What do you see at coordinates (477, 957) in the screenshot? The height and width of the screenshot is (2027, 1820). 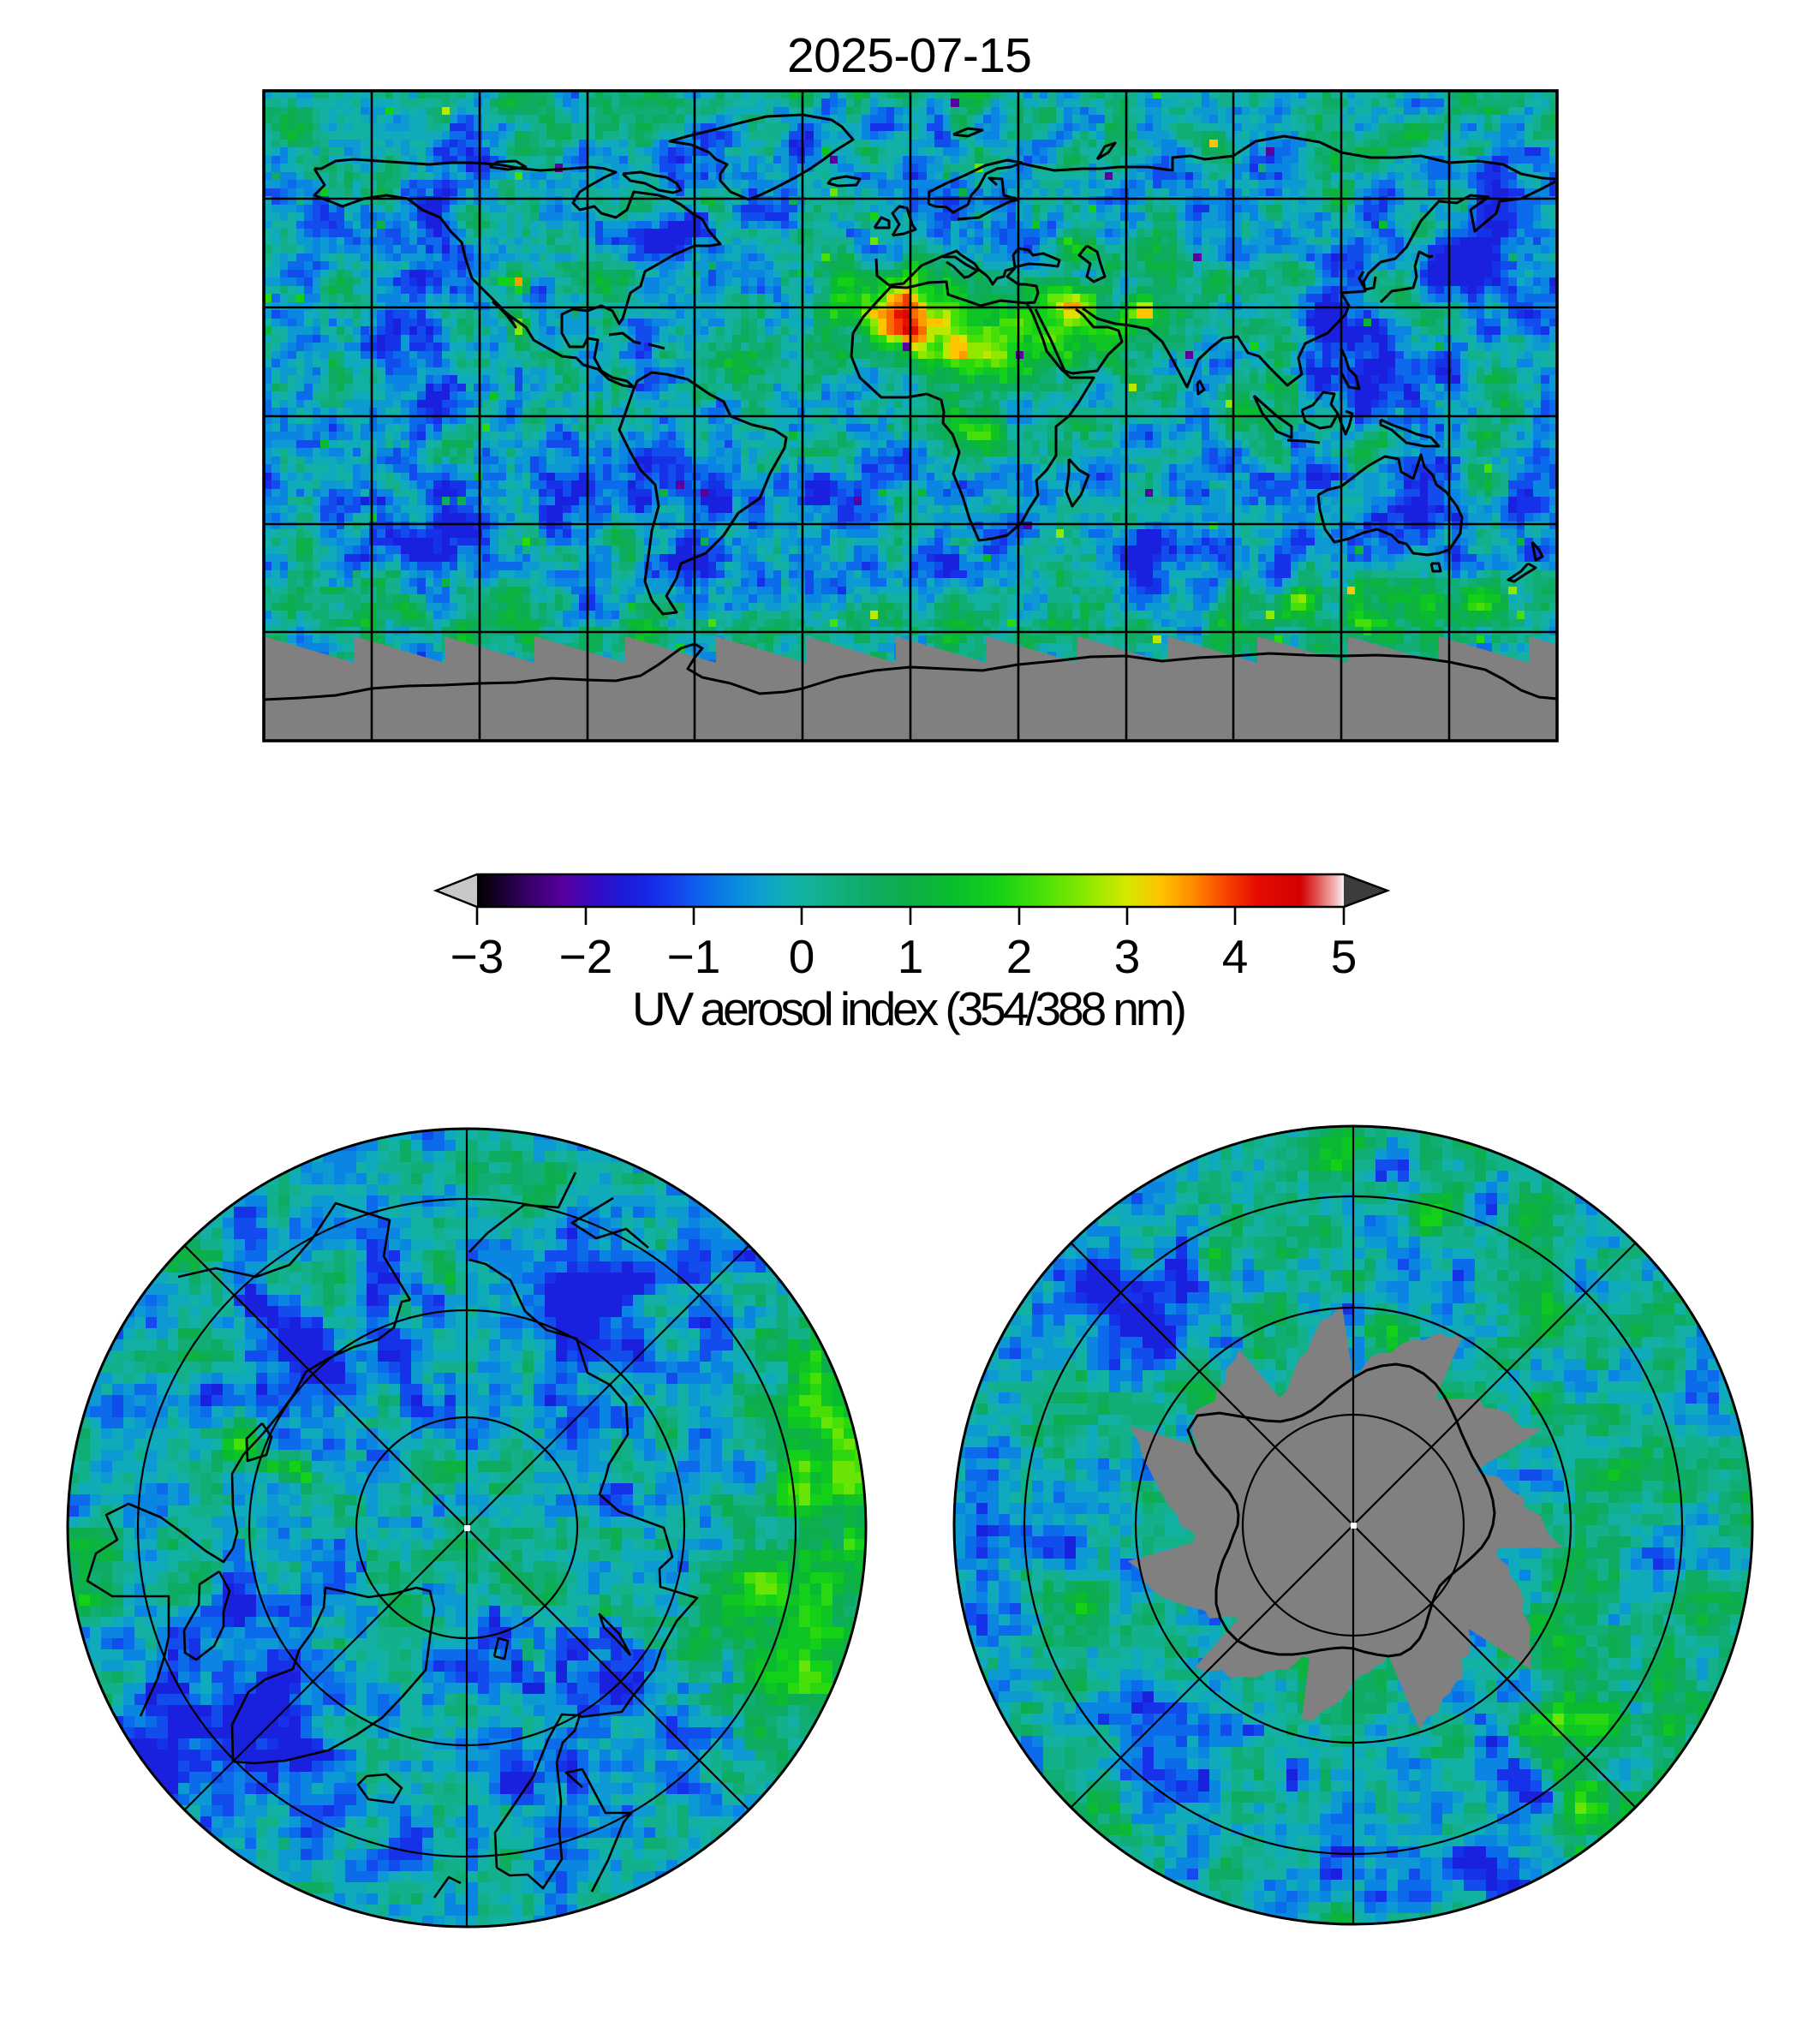 I see `svg-text: −3` at bounding box center [477, 957].